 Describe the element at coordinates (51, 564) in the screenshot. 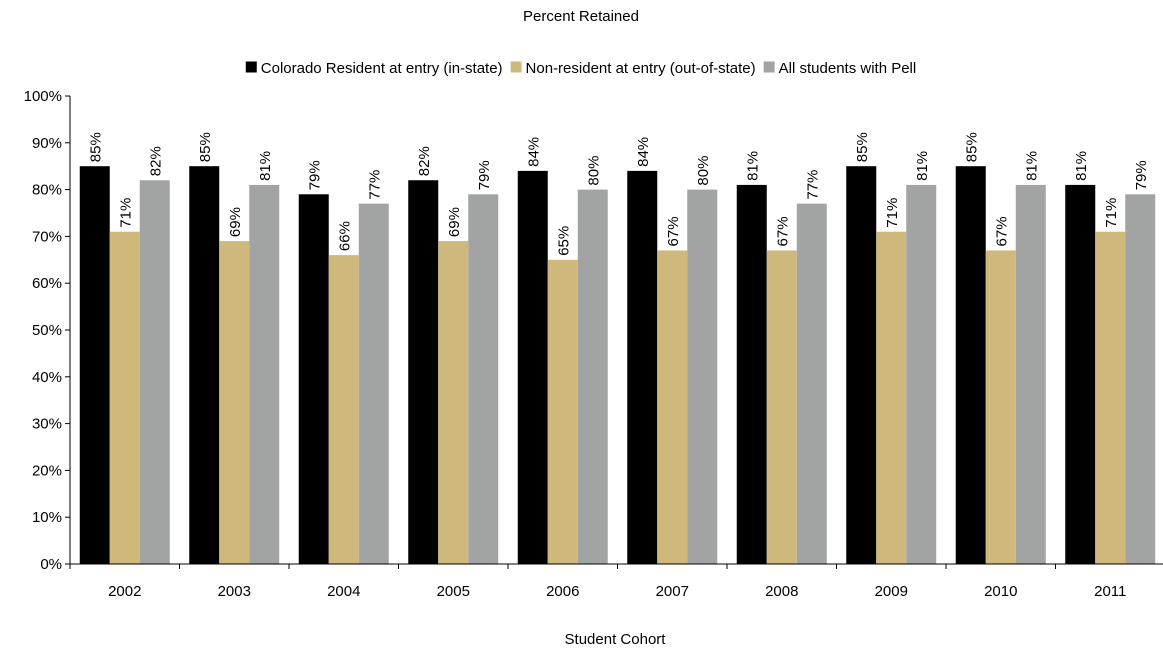

I see `y-tick-label: 0%` at that location.